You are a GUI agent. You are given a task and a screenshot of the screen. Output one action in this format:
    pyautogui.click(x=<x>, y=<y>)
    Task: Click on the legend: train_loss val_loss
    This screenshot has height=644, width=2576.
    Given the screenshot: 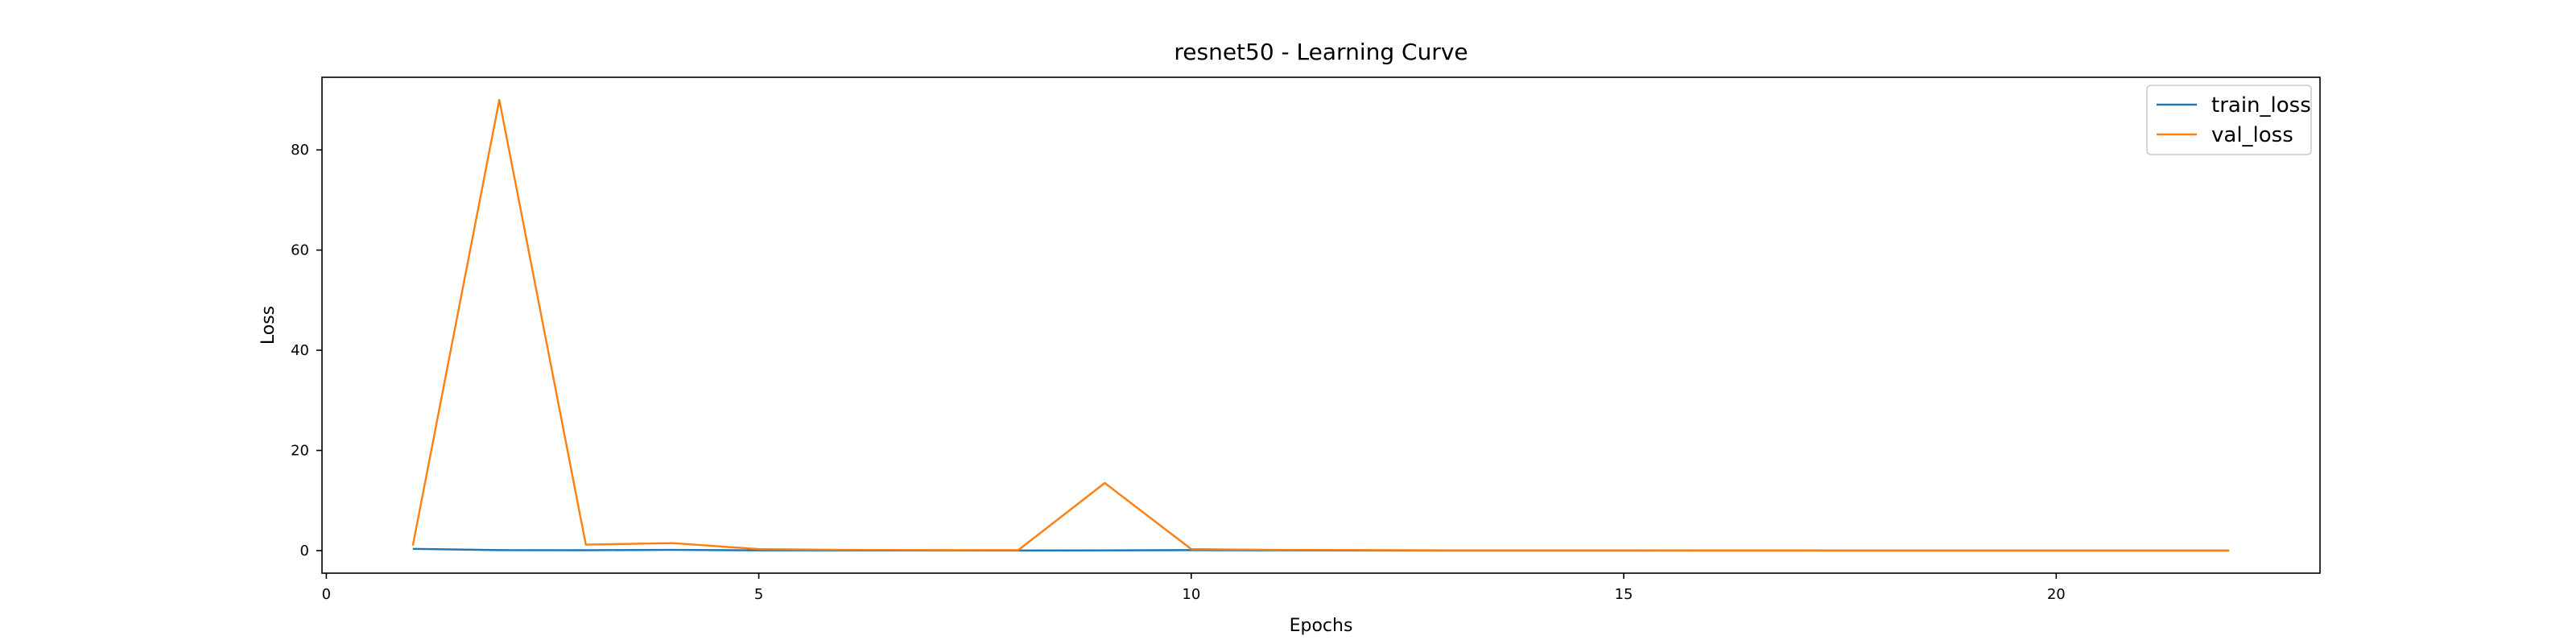 What is the action you would take?
    pyautogui.click(x=2229, y=120)
    